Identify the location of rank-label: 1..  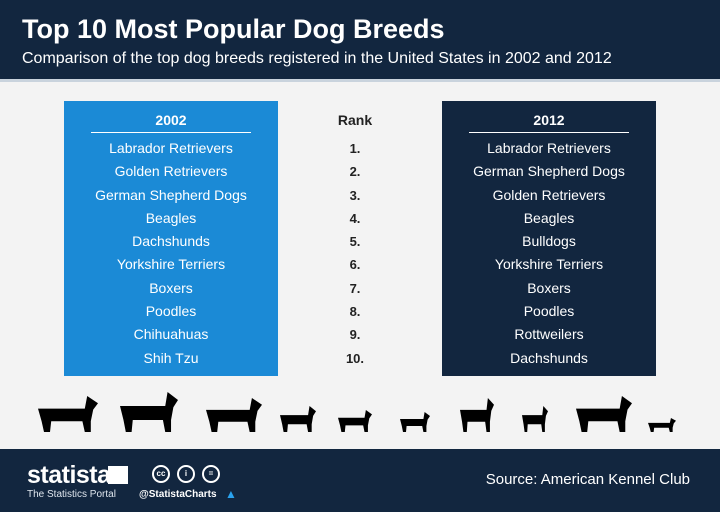
(355, 148).